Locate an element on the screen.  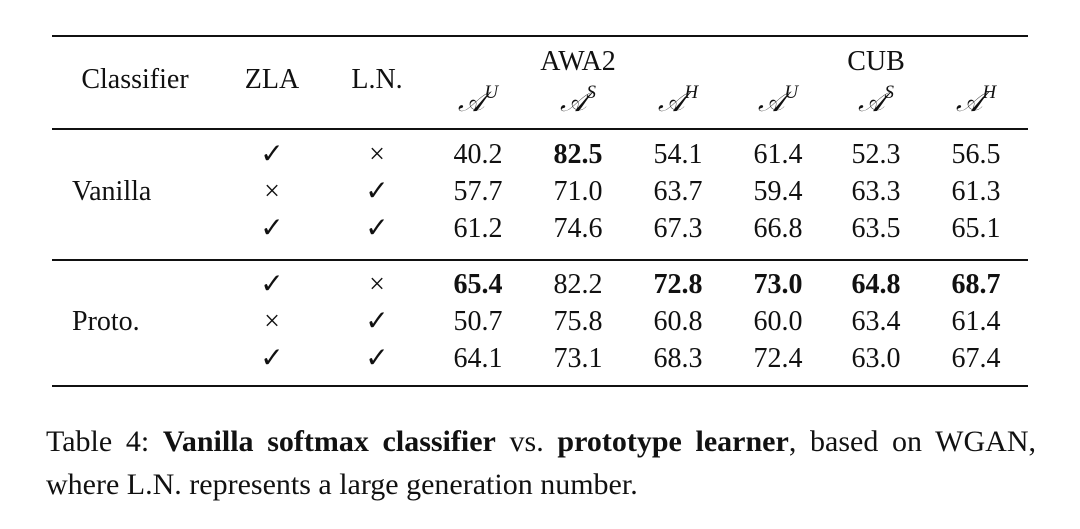
cell: 61.2 is located at coordinates (478, 228).